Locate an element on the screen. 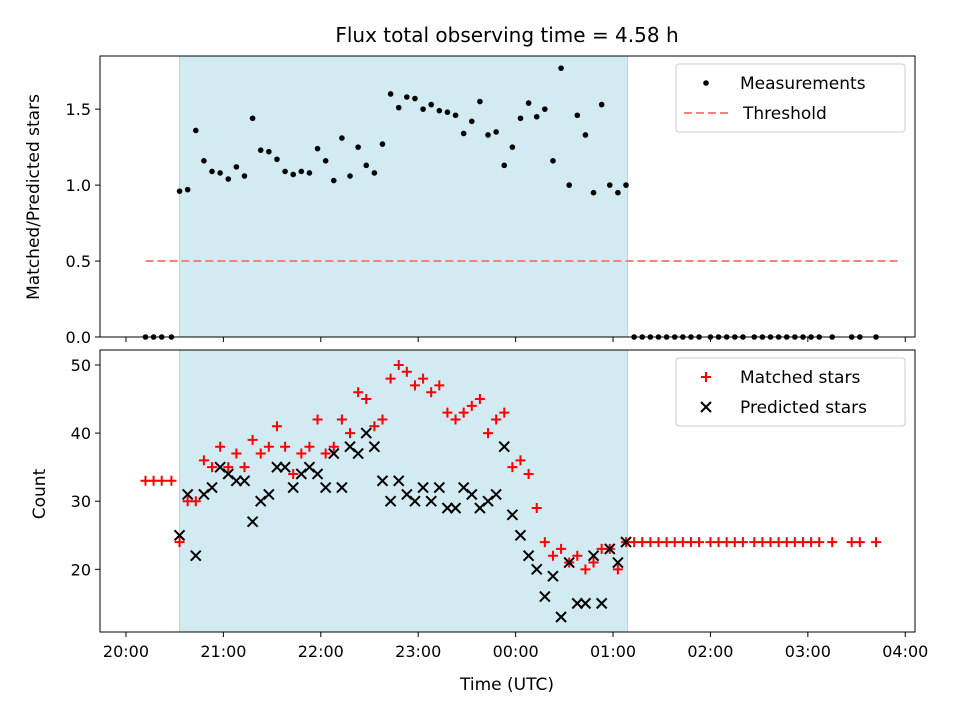  x-tick-label: 21:00 is located at coordinates (223, 651).